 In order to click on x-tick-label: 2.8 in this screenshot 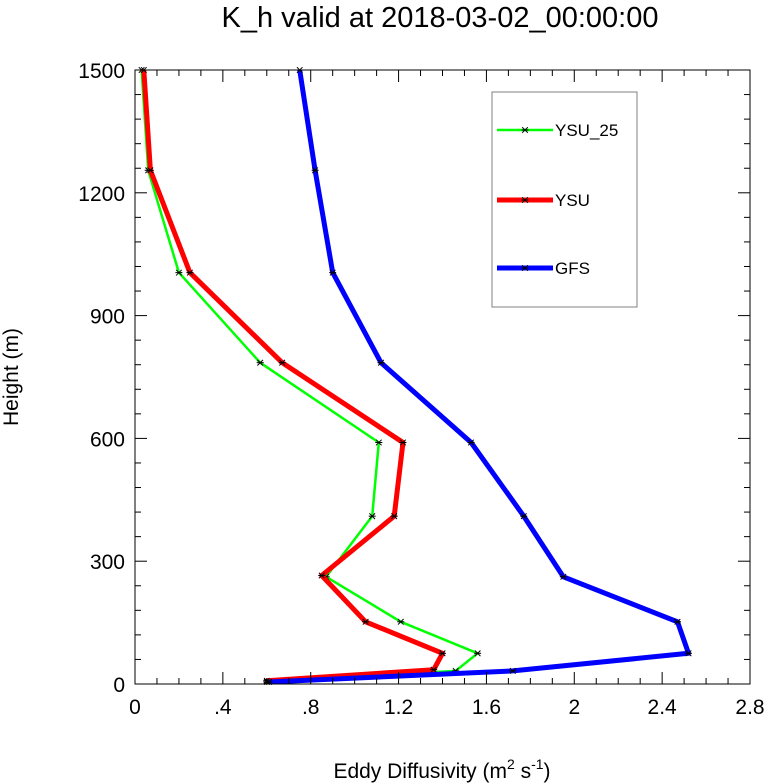, I will do `click(749, 707)`.